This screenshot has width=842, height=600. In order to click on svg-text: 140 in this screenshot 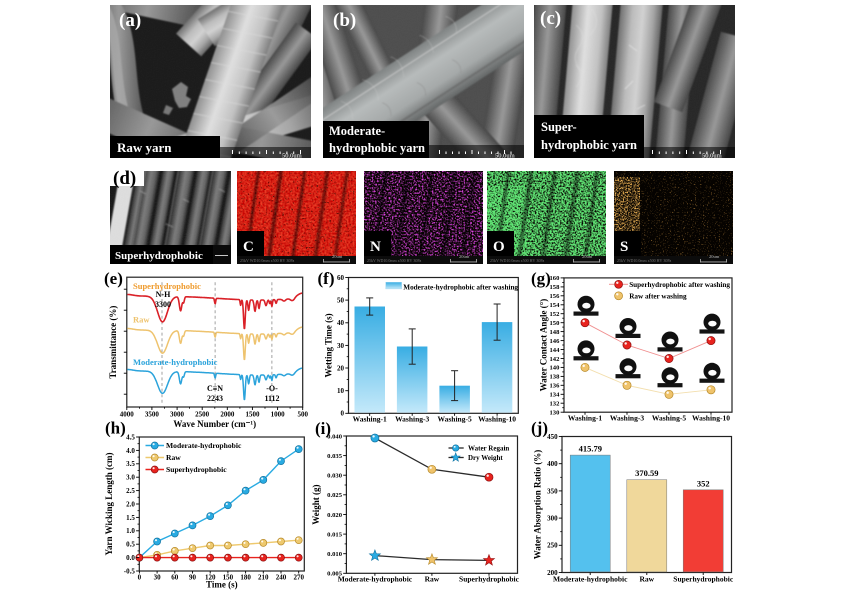, I will do `click(555, 368)`.